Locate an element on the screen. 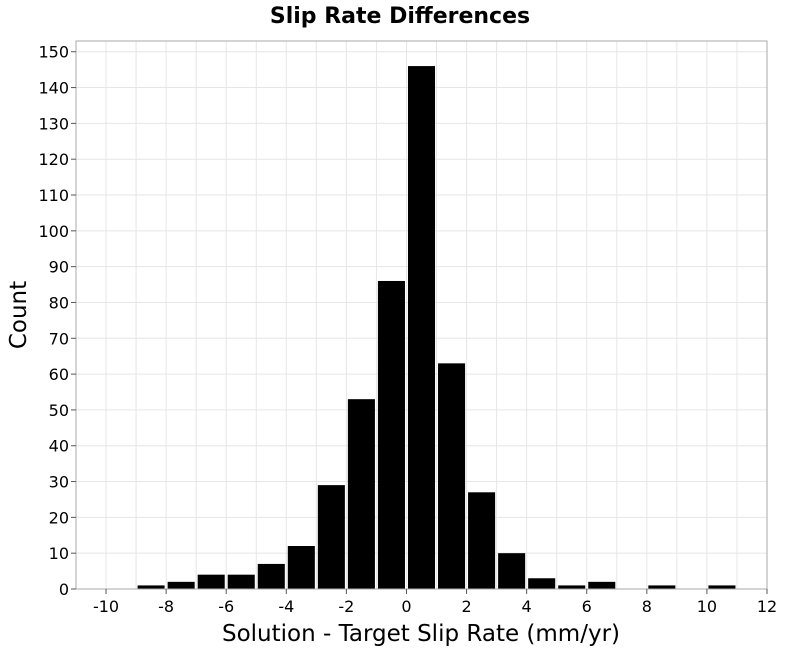 The width and height of the screenshot is (800, 650). y-tick-label: 20 is located at coordinates (59, 517).